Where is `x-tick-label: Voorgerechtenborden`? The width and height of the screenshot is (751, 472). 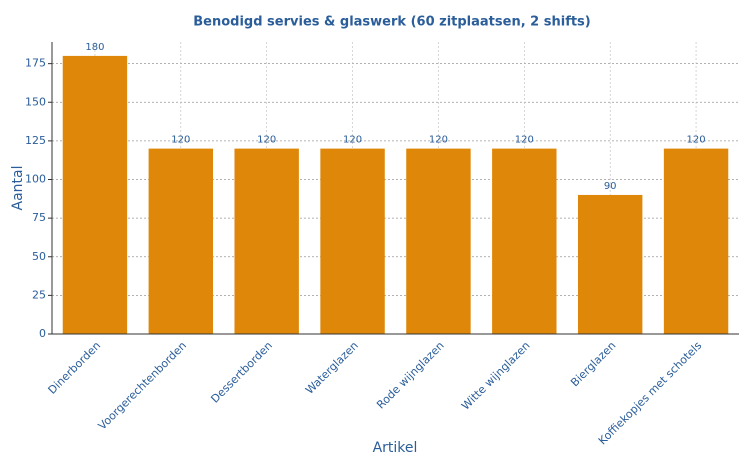
x-tick-label: Voorgerechtenborden is located at coordinates (142, 385).